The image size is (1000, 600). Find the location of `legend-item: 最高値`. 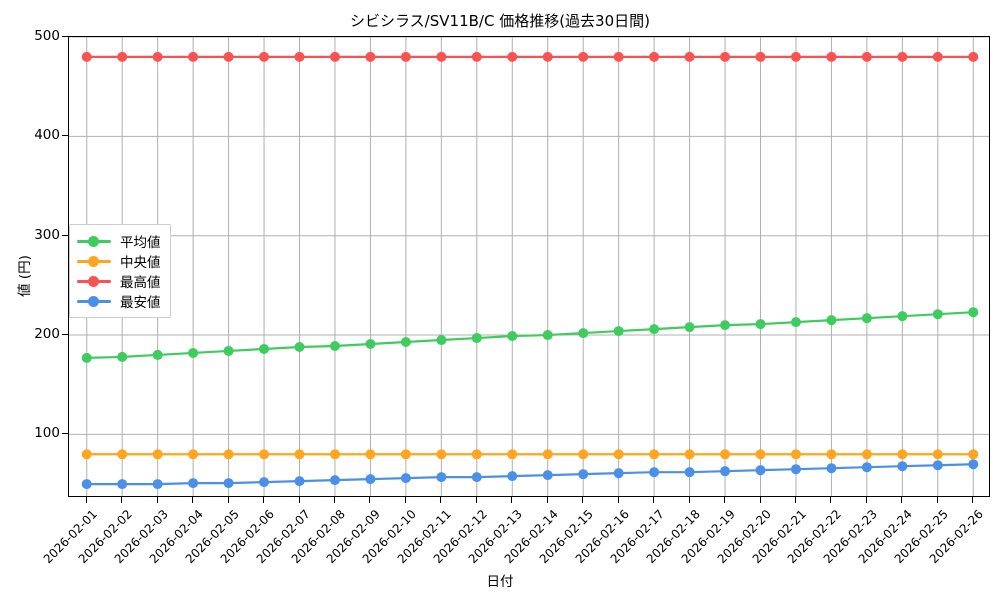

legend-item: 最高値 is located at coordinates (119, 281).